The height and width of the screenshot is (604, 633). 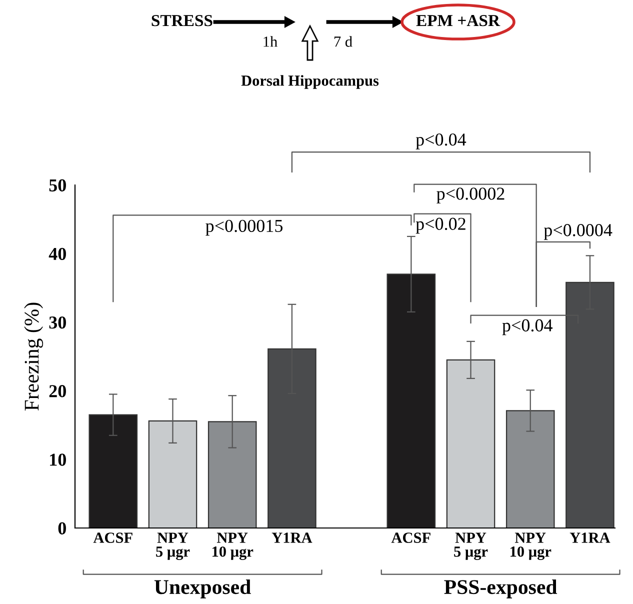 I want to click on y-tick-label: 40, so click(x=57, y=254).